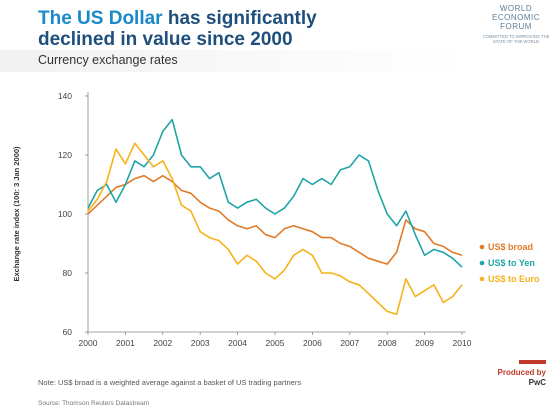  I want to click on x-tick-label: 2008, so click(387, 343).